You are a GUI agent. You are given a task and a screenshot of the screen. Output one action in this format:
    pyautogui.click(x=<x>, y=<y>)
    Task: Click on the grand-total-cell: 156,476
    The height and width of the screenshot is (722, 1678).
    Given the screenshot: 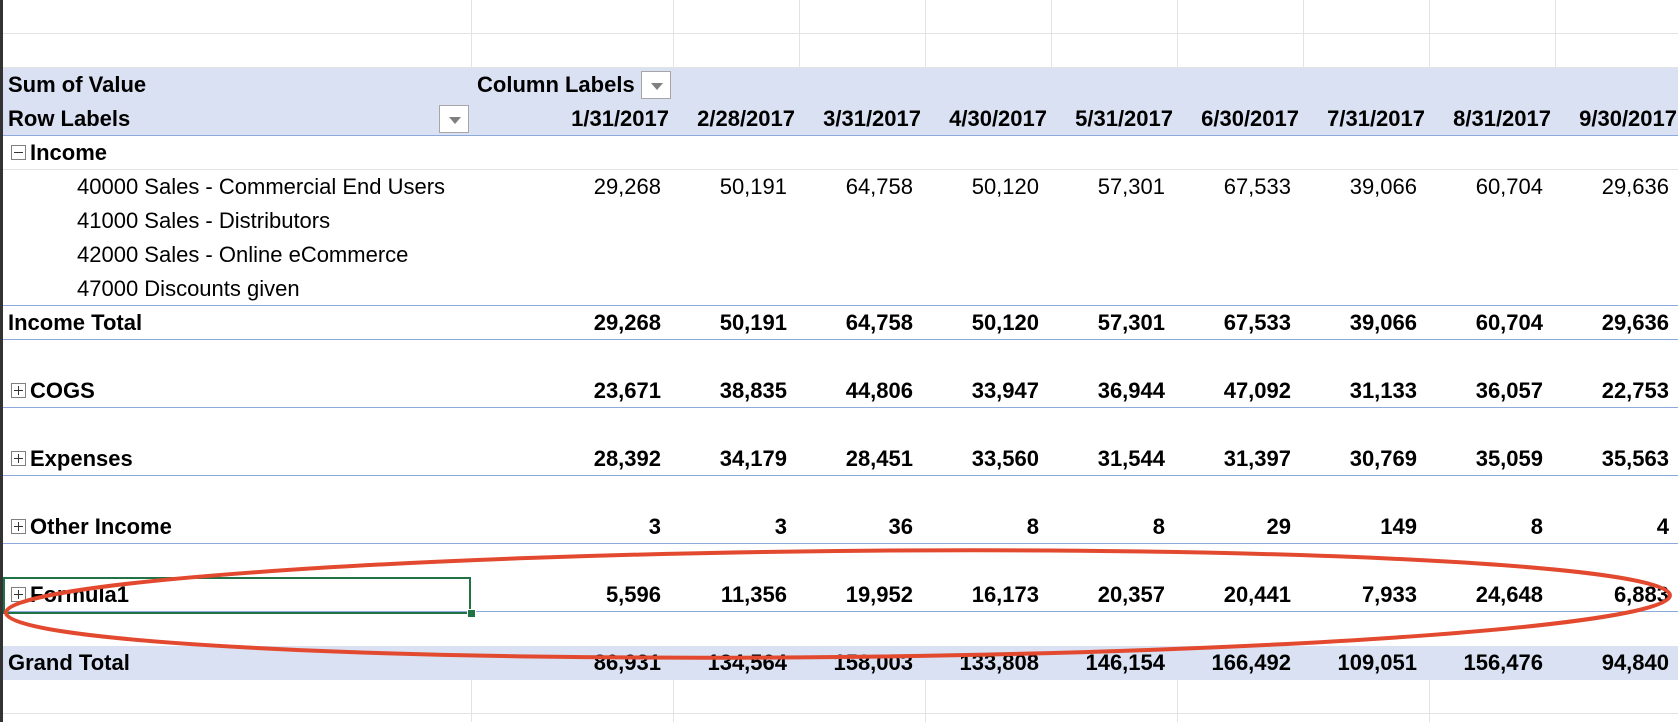 What is the action you would take?
    pyautogui.click(x=1503, y=662)
    